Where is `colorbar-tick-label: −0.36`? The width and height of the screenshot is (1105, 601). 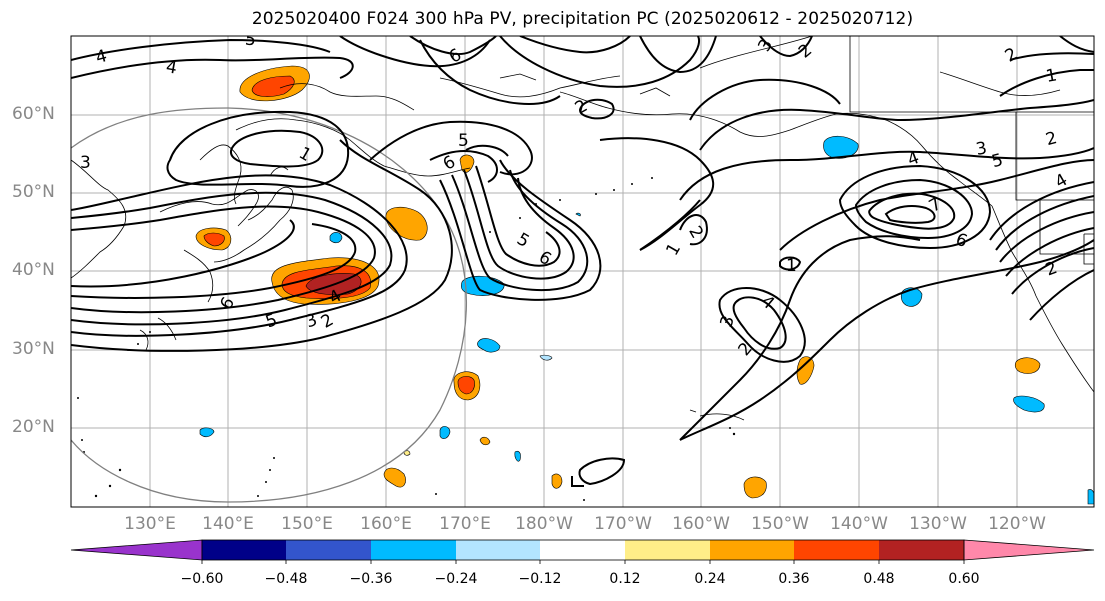 colorbar-tick-label: −0.36 is located at coordinates (371, 579).